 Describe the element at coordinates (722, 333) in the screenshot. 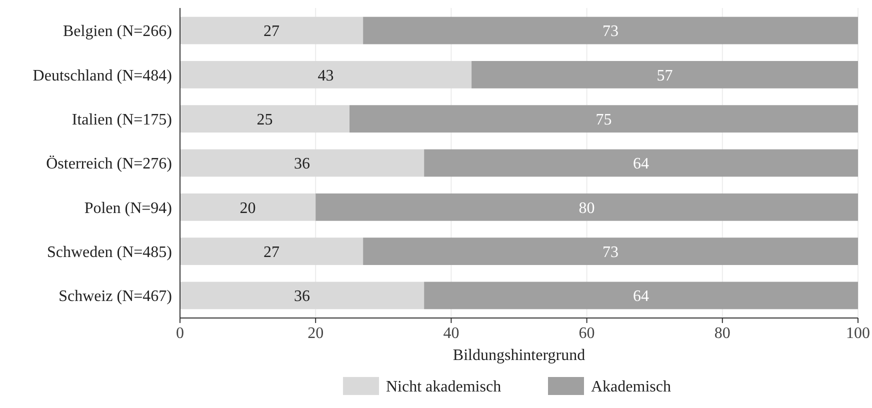

I see `x-tick-label: 80` at that location.